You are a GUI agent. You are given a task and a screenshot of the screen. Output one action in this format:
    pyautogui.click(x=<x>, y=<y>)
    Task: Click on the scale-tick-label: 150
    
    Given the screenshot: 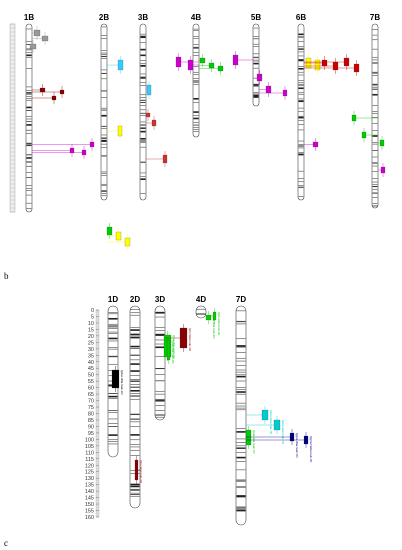 What is the action you would take?
    pyautogui.click(x=89, y=505)
    